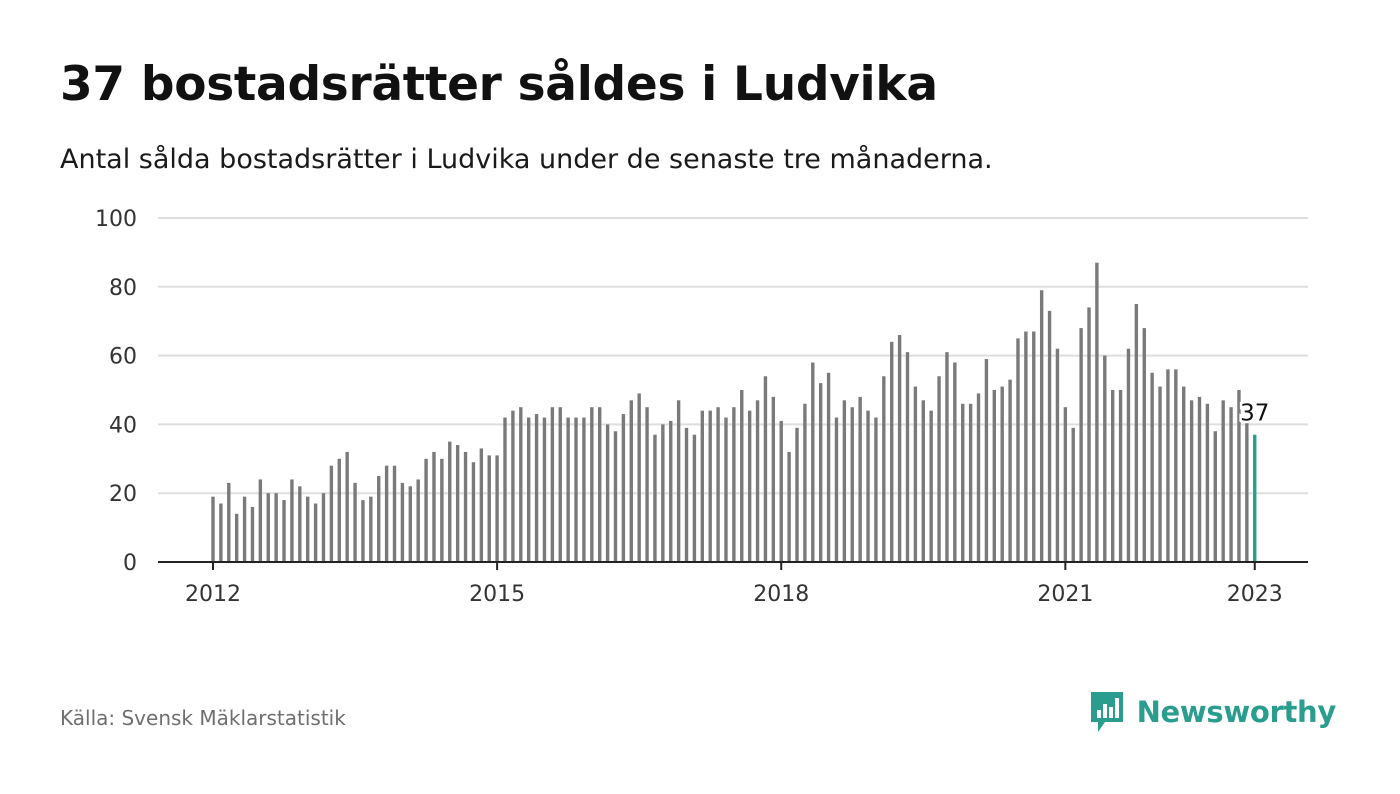 This screenshot has width=1400, height=794. Describe the element at coordinates (116, 219) in the screenshot. I see `y-tick-label: 100` at that location.